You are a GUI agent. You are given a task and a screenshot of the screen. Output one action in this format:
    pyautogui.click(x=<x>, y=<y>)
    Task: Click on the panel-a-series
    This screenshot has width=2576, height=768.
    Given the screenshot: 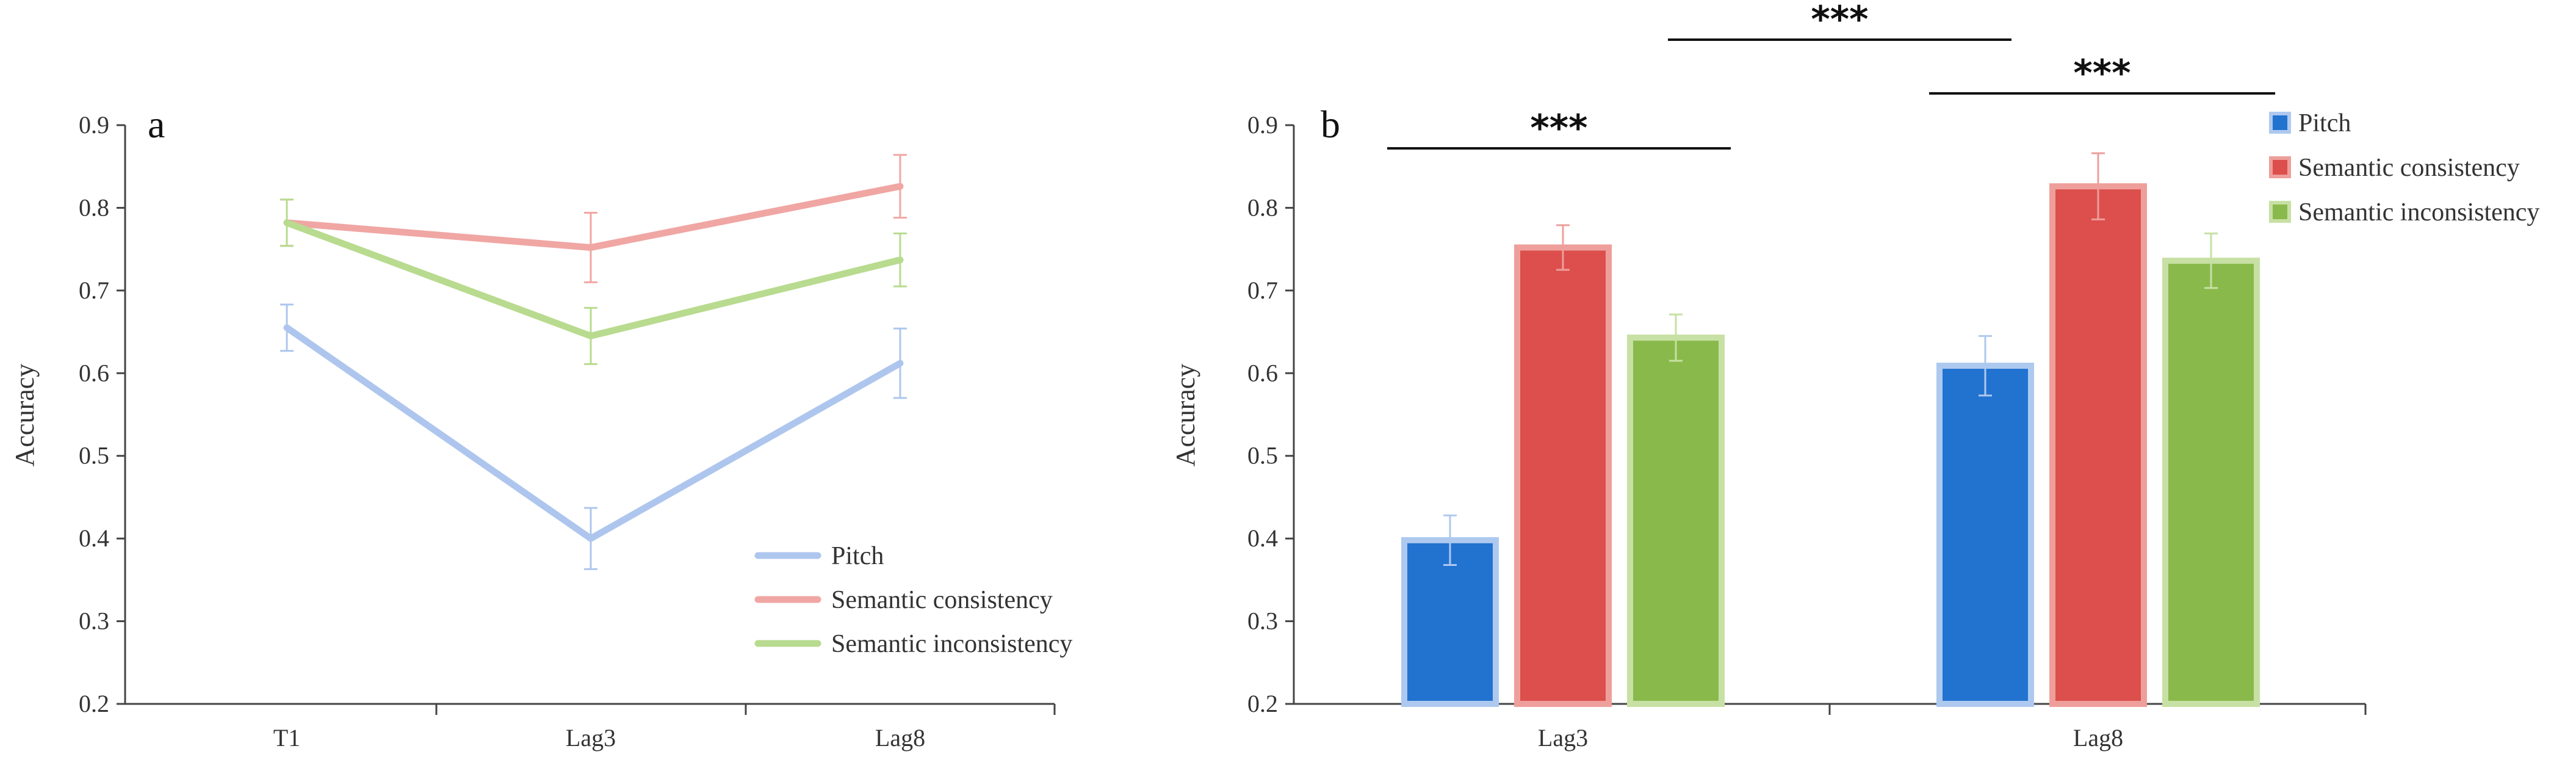 What is the action you would take?
    pyautogui.click(x=593, y=362)
    